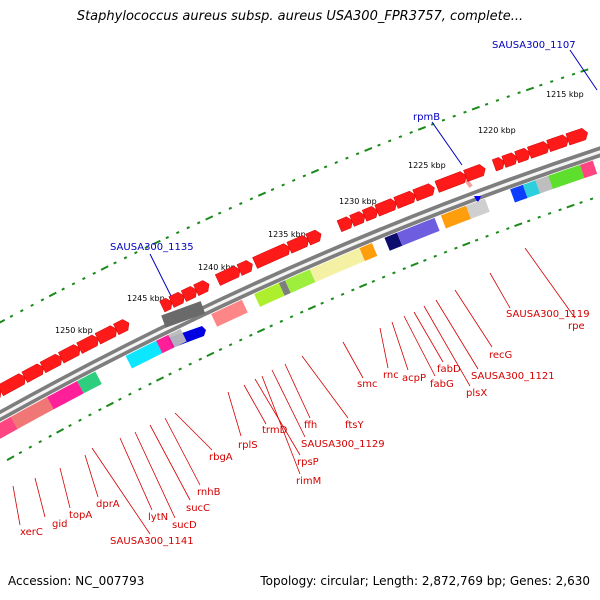  What do you see at coordinates (548, 314) in the screenshot?
I see `gene-label-sausa300-1119: SAUSA300_1119` at bounding box center [548, 314].